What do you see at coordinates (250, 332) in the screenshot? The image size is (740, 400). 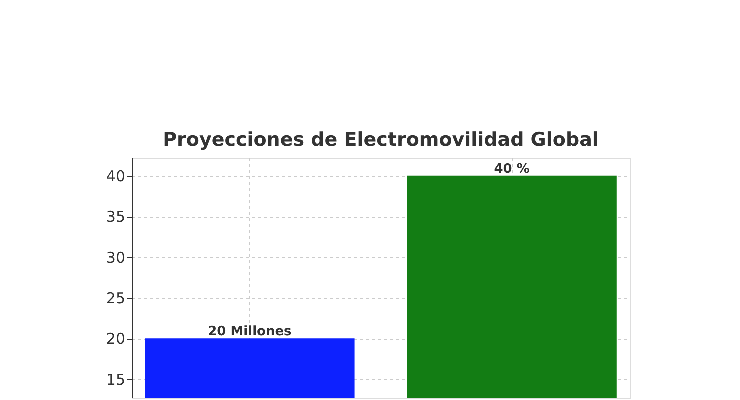 I see `data-label: 20 Millones` at bounding box center [250, 332].